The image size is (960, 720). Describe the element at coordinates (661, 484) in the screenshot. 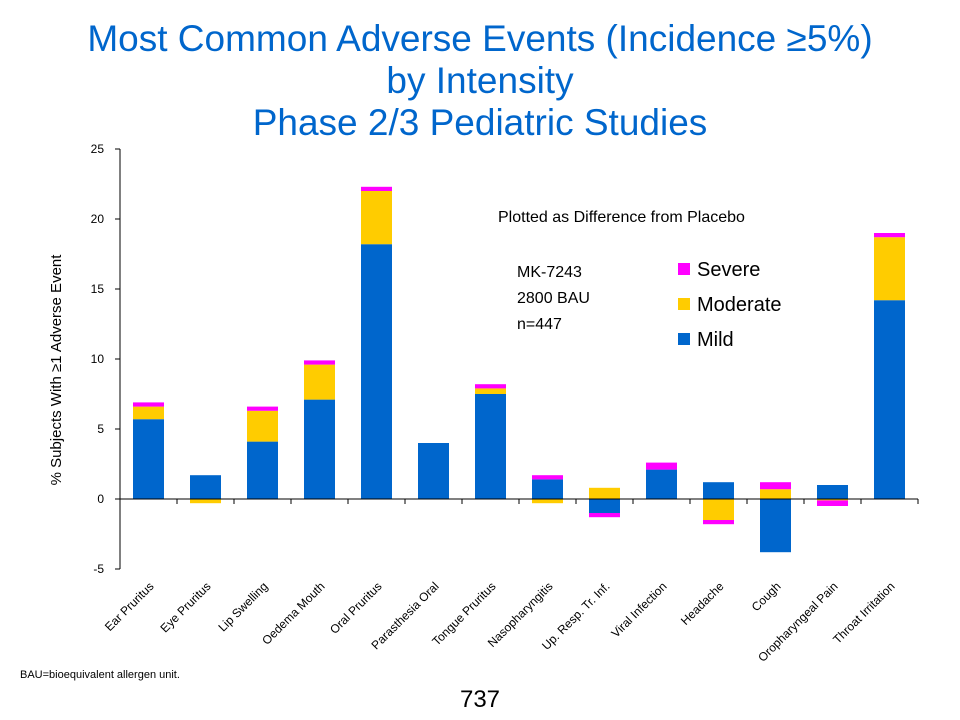

I see `bar-viral-infection-mild` at that location.